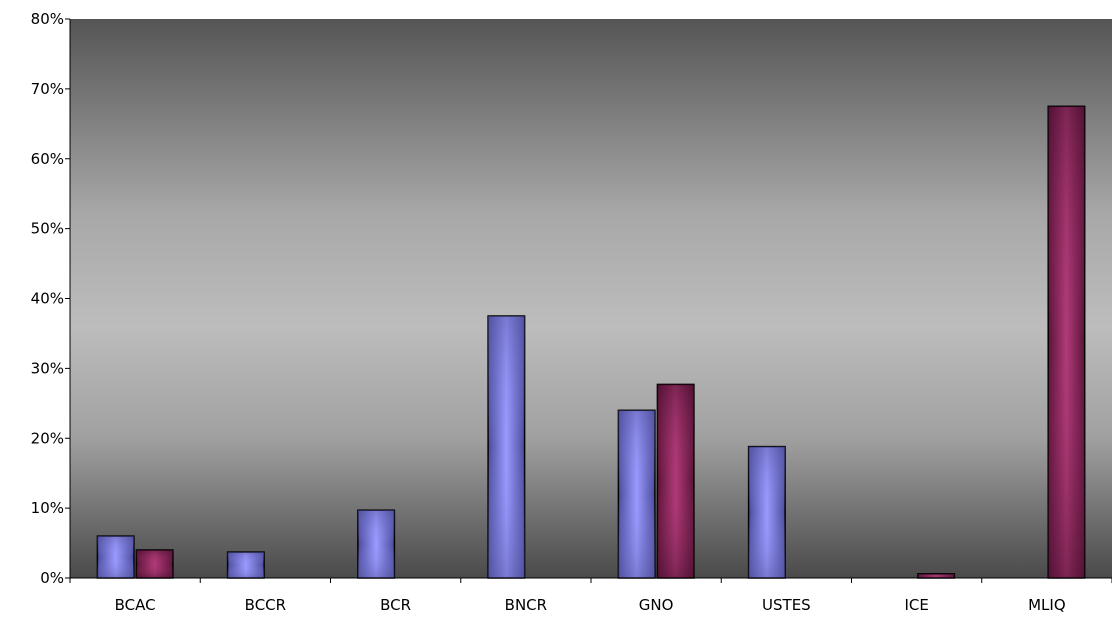  What do you see at coordinates (52, 578) in the screenshot?
I see `y-tick-label: 0%` at bounding box center [52, 578].